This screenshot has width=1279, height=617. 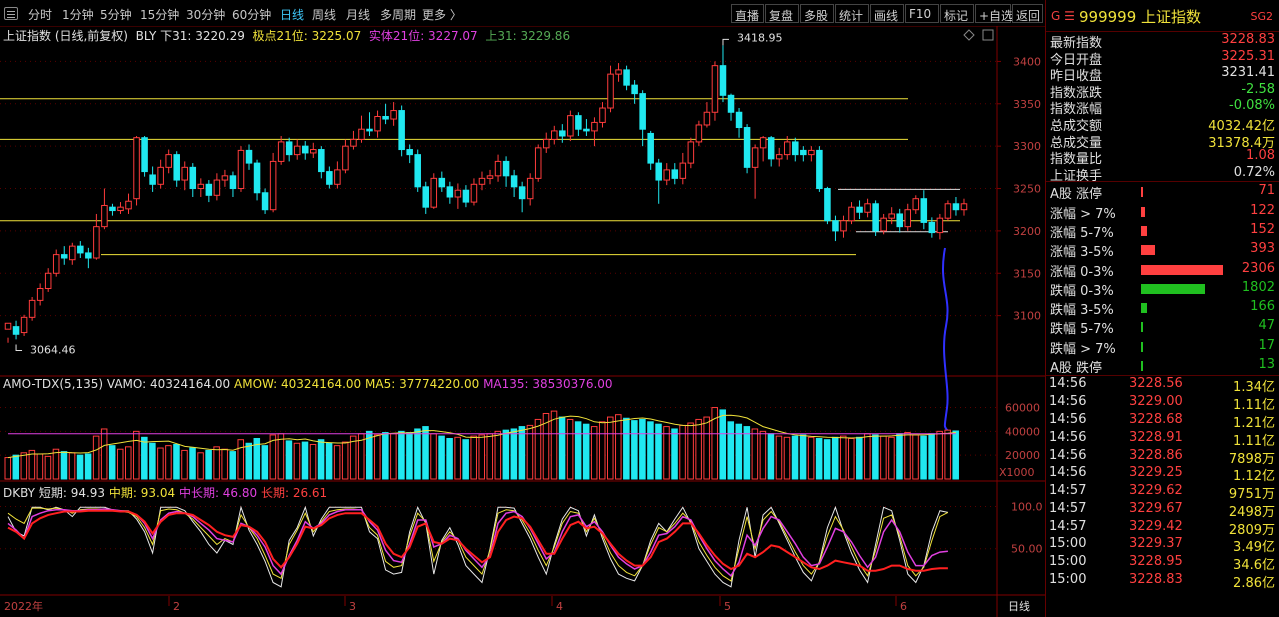 I want to click on group-badge: G ☰, so click(x=1063, y=16).